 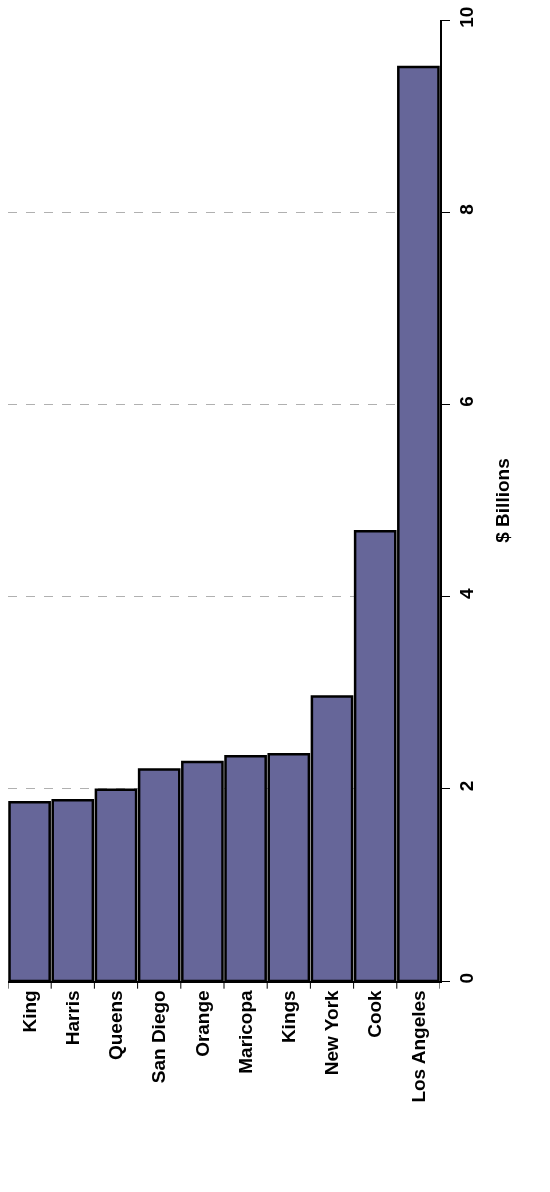 What do you see at coordinates (245, 1031) in the screenshot?
I see `x-tick-label: Maricopa` at bounding box center [245, 1031].